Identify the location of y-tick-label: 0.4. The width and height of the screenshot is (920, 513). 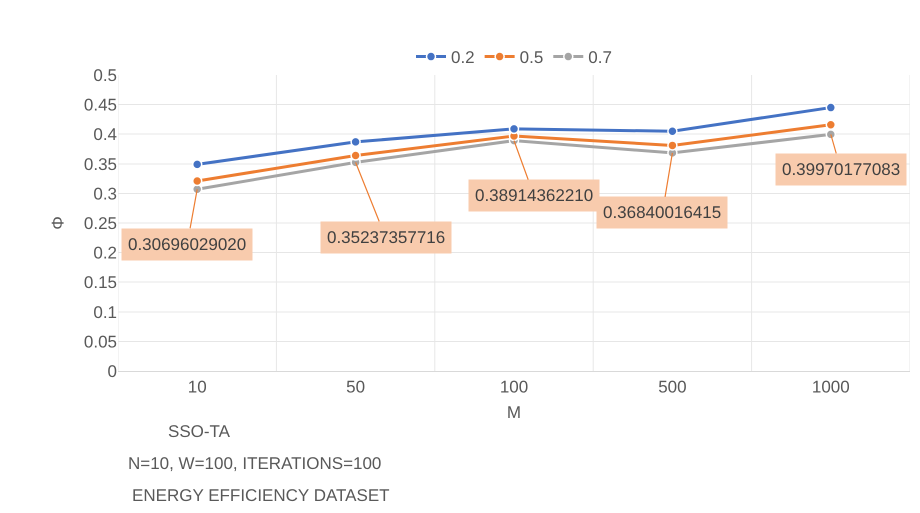
(105, 134).